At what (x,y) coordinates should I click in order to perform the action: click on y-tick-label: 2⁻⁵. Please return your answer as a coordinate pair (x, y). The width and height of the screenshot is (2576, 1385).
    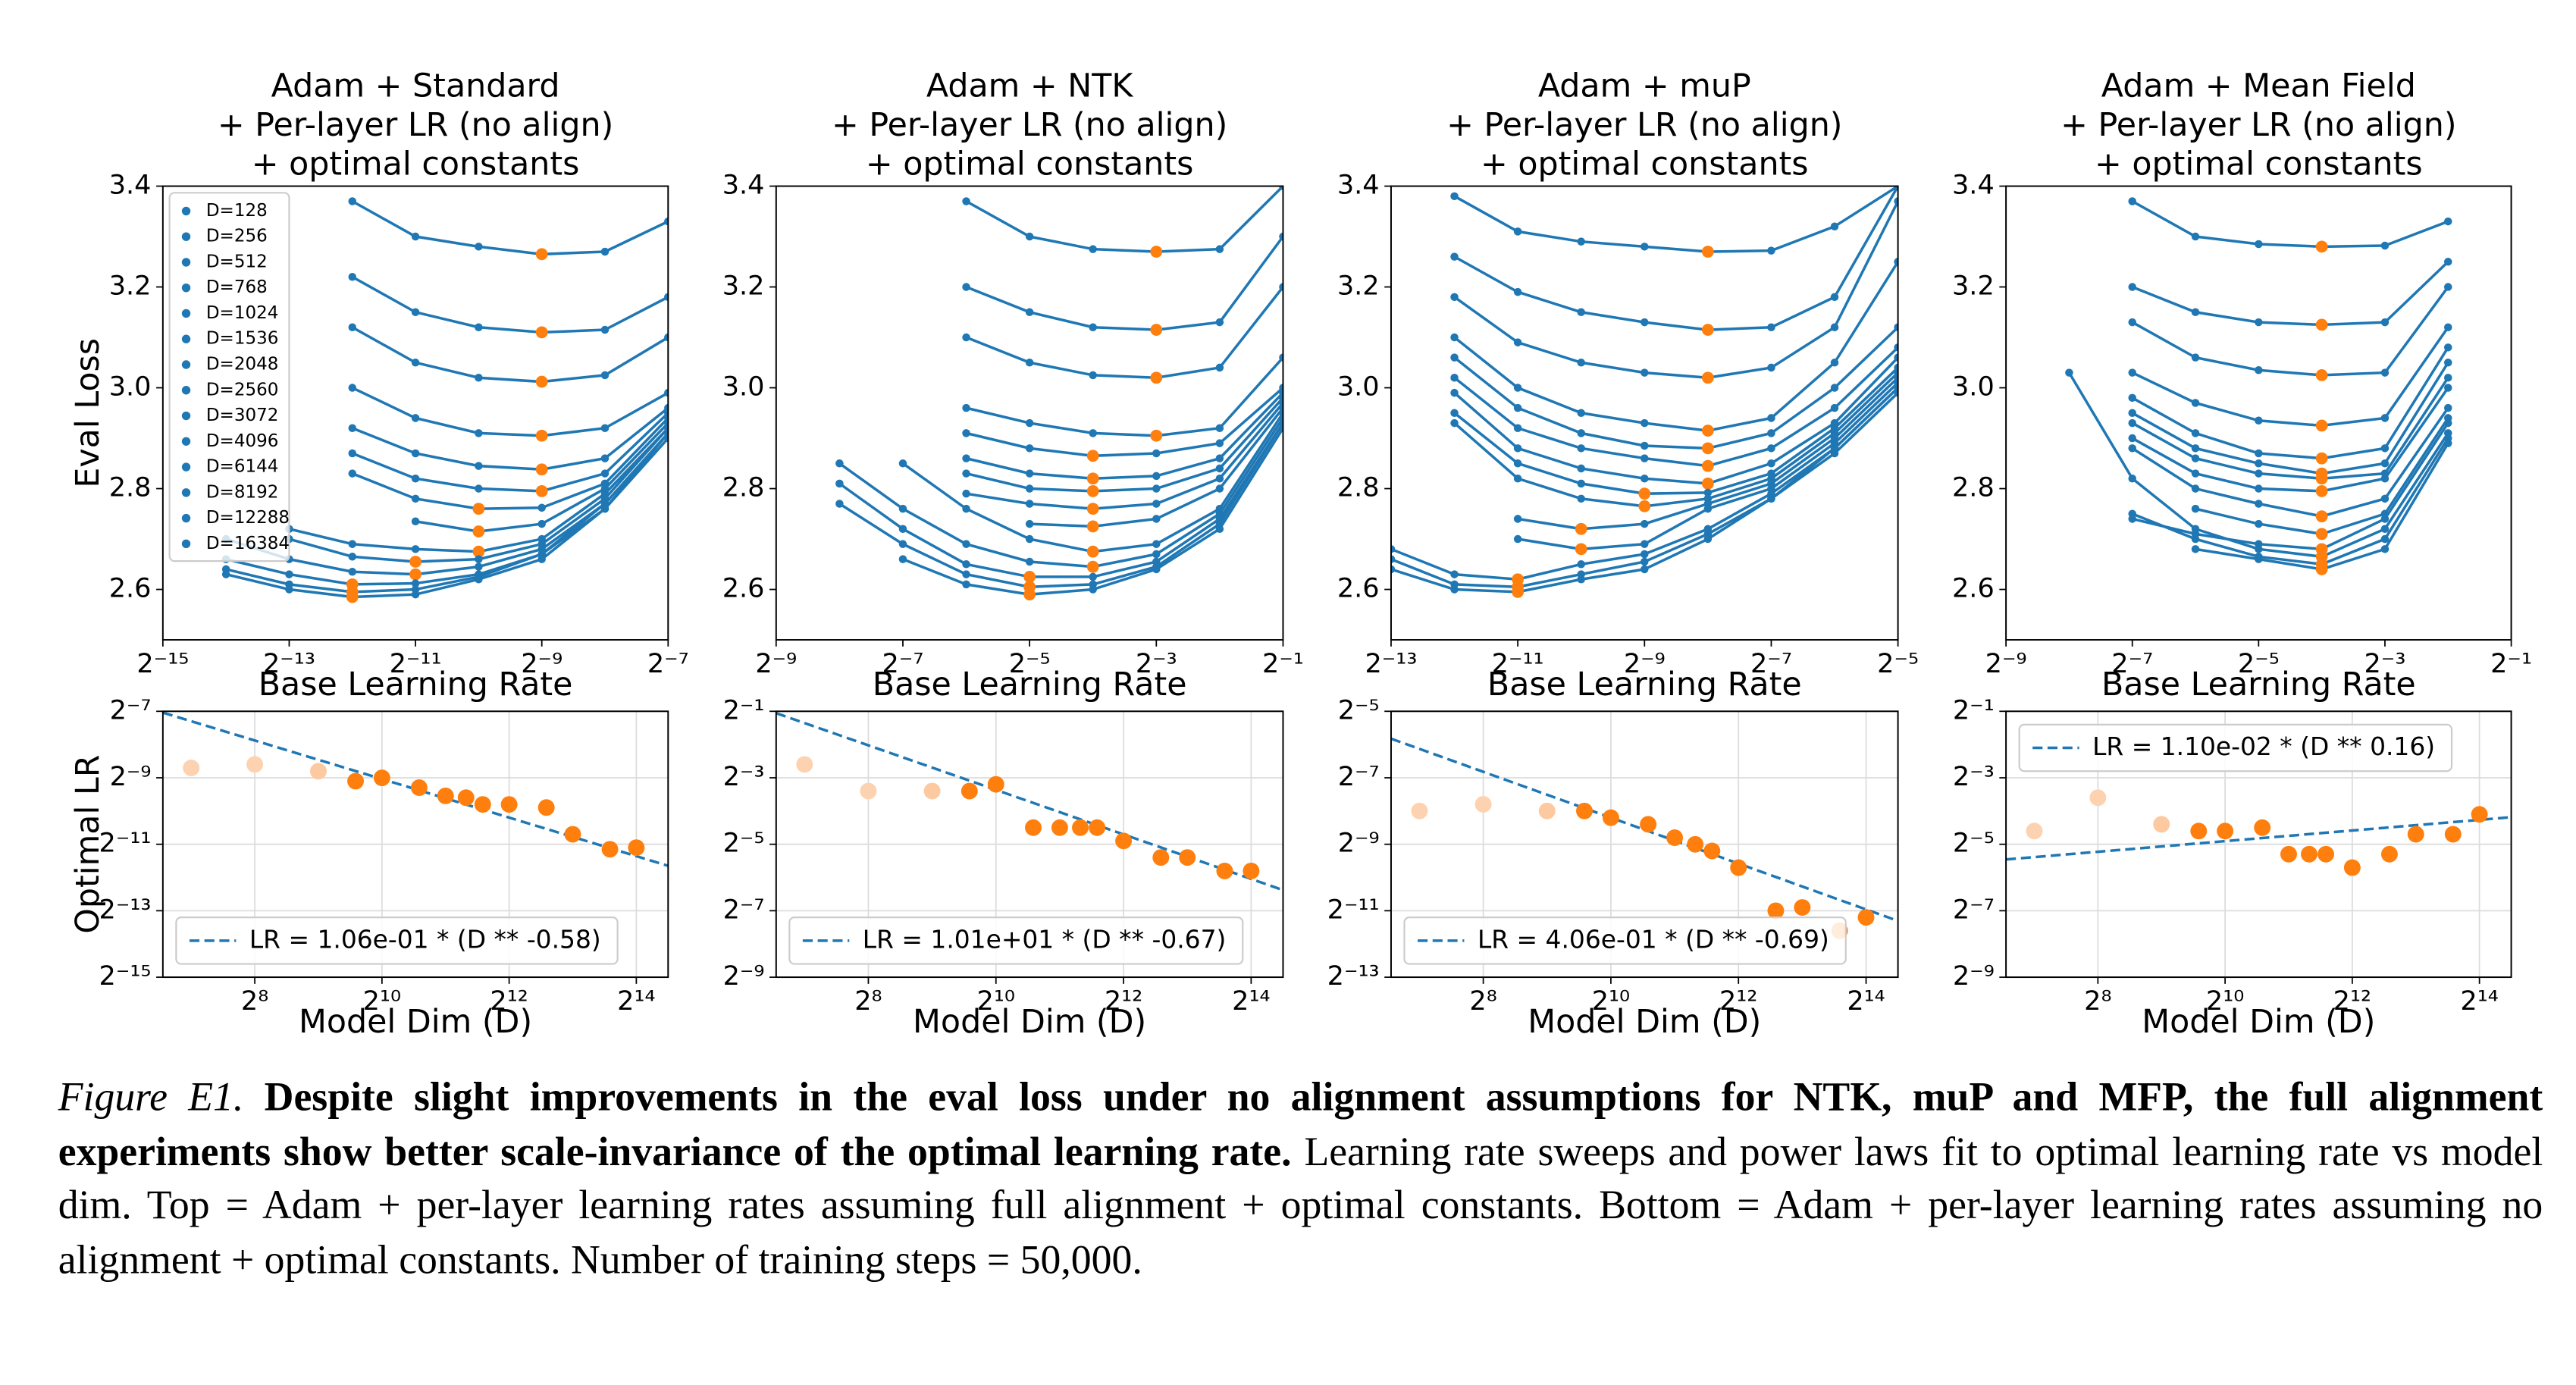
    Looking at the image, I should click on (1359, 710).